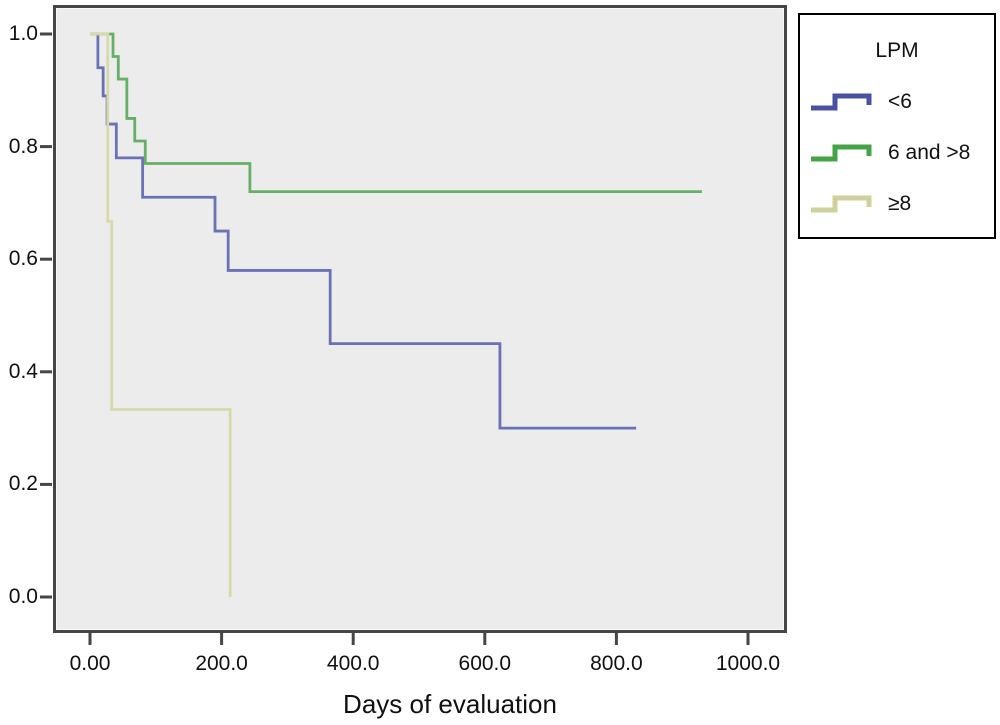 This screenshot has height=725, width=1000. Describe the element at coordinates (900, 101) in the screenshot. I see `legend-entry-label: <6` at that location.